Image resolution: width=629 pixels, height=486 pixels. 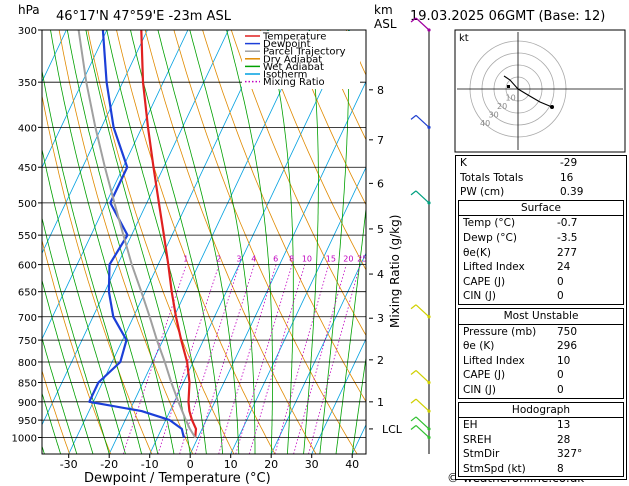 I want to click on y-tick-label: 1000, so click(x=24, y=438).